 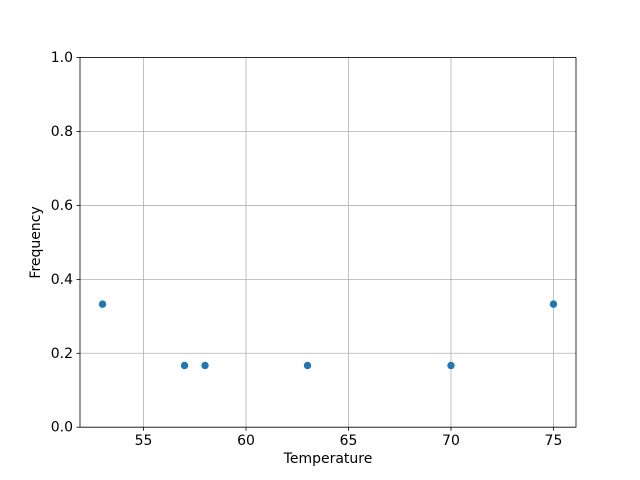 What do you see at coordinates (62, 58) in the screenshot?
I see `y-tick-label: 1.0` at bounding box center [62, 58].